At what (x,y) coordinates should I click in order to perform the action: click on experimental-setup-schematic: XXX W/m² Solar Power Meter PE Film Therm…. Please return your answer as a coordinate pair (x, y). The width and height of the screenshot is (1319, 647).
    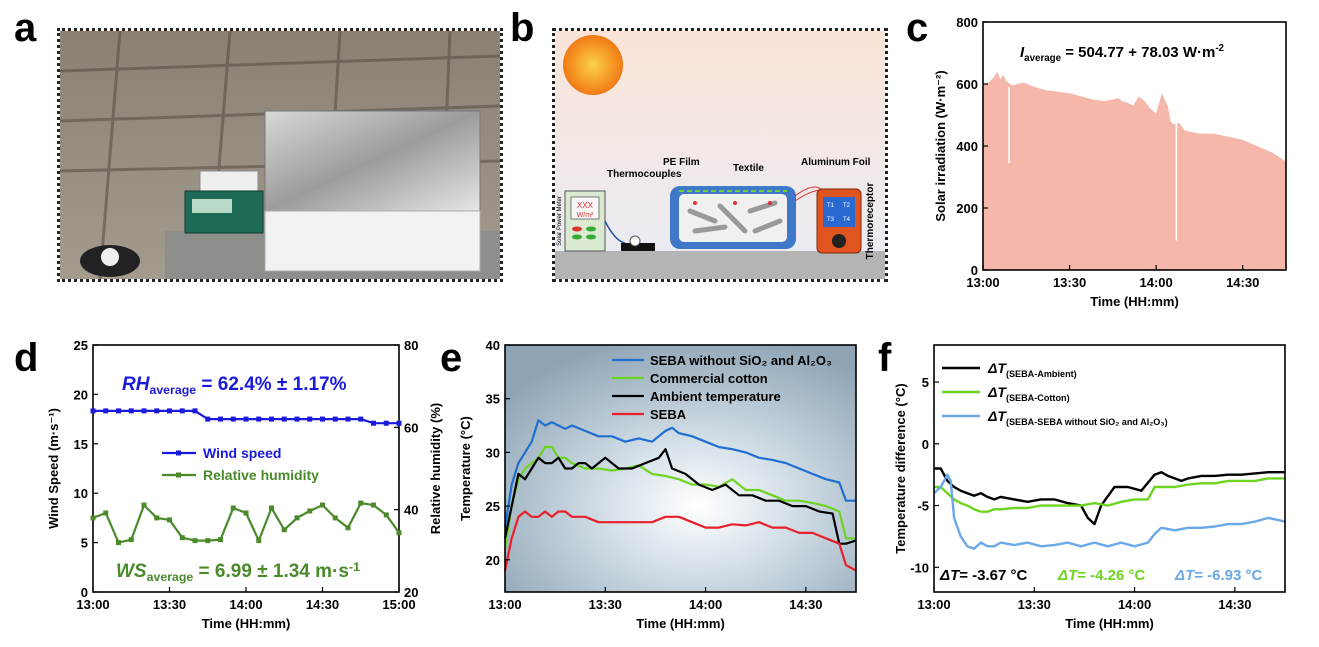
    Looking at the image, I should click on (720, 155).